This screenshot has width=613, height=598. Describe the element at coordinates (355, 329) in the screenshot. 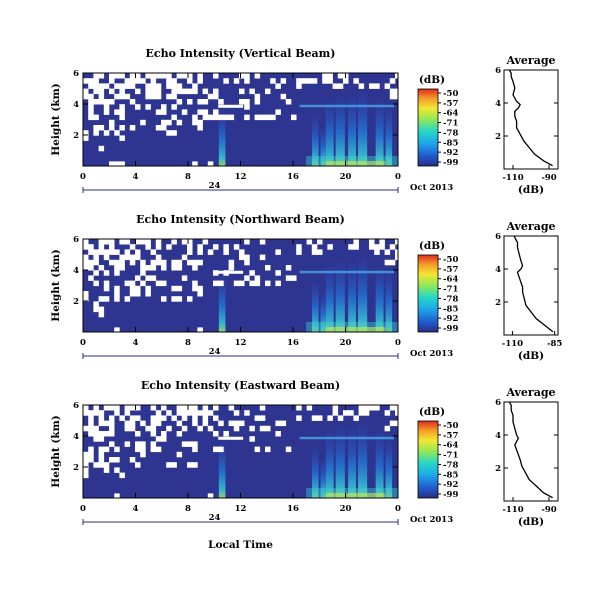

I see `surface-echo-peak` at that location.